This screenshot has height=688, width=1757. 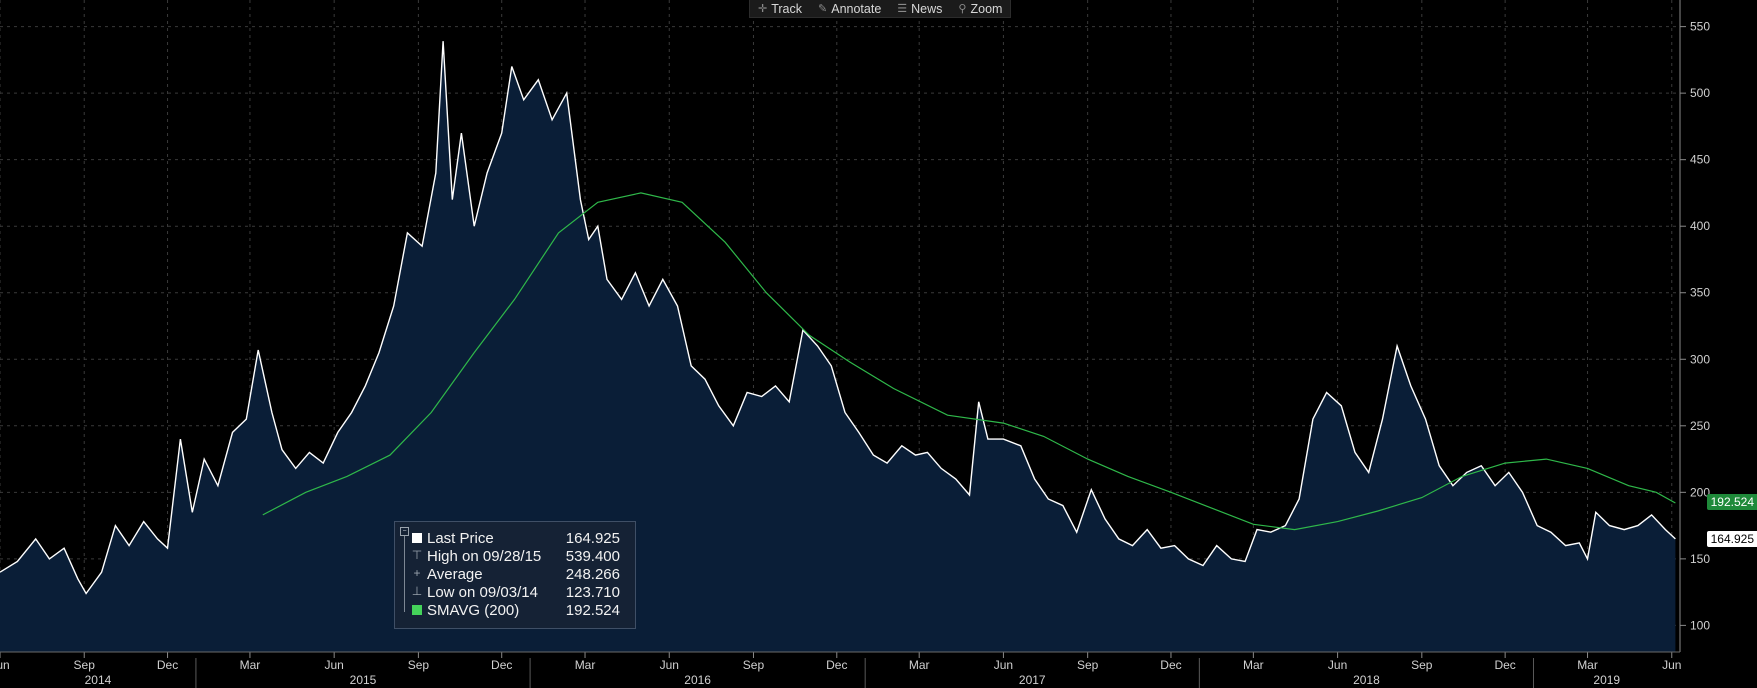 I want to click on y-tick-label: 500, so click(x=1700, y=93).